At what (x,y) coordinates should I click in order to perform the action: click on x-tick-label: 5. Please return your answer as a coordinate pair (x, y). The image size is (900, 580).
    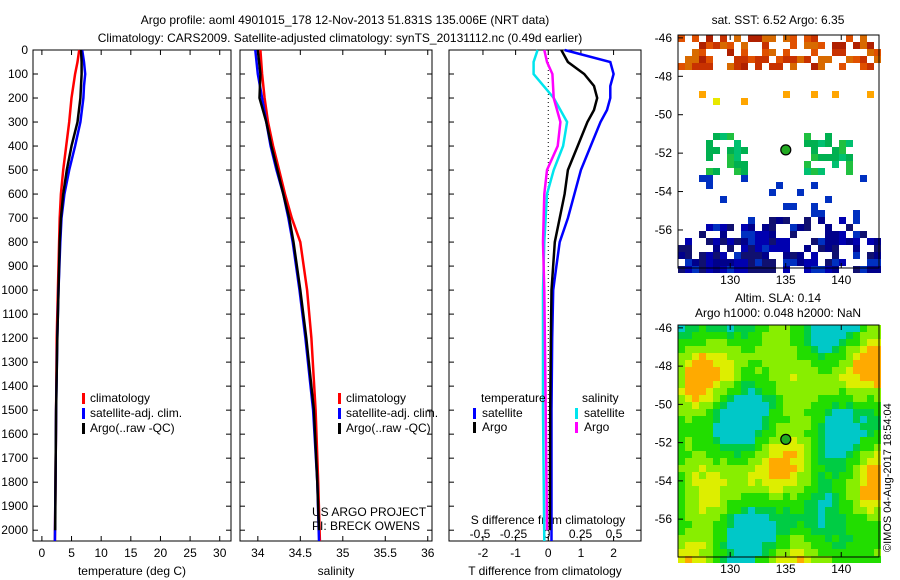
    Looking at the image, I should click on (71, 553).